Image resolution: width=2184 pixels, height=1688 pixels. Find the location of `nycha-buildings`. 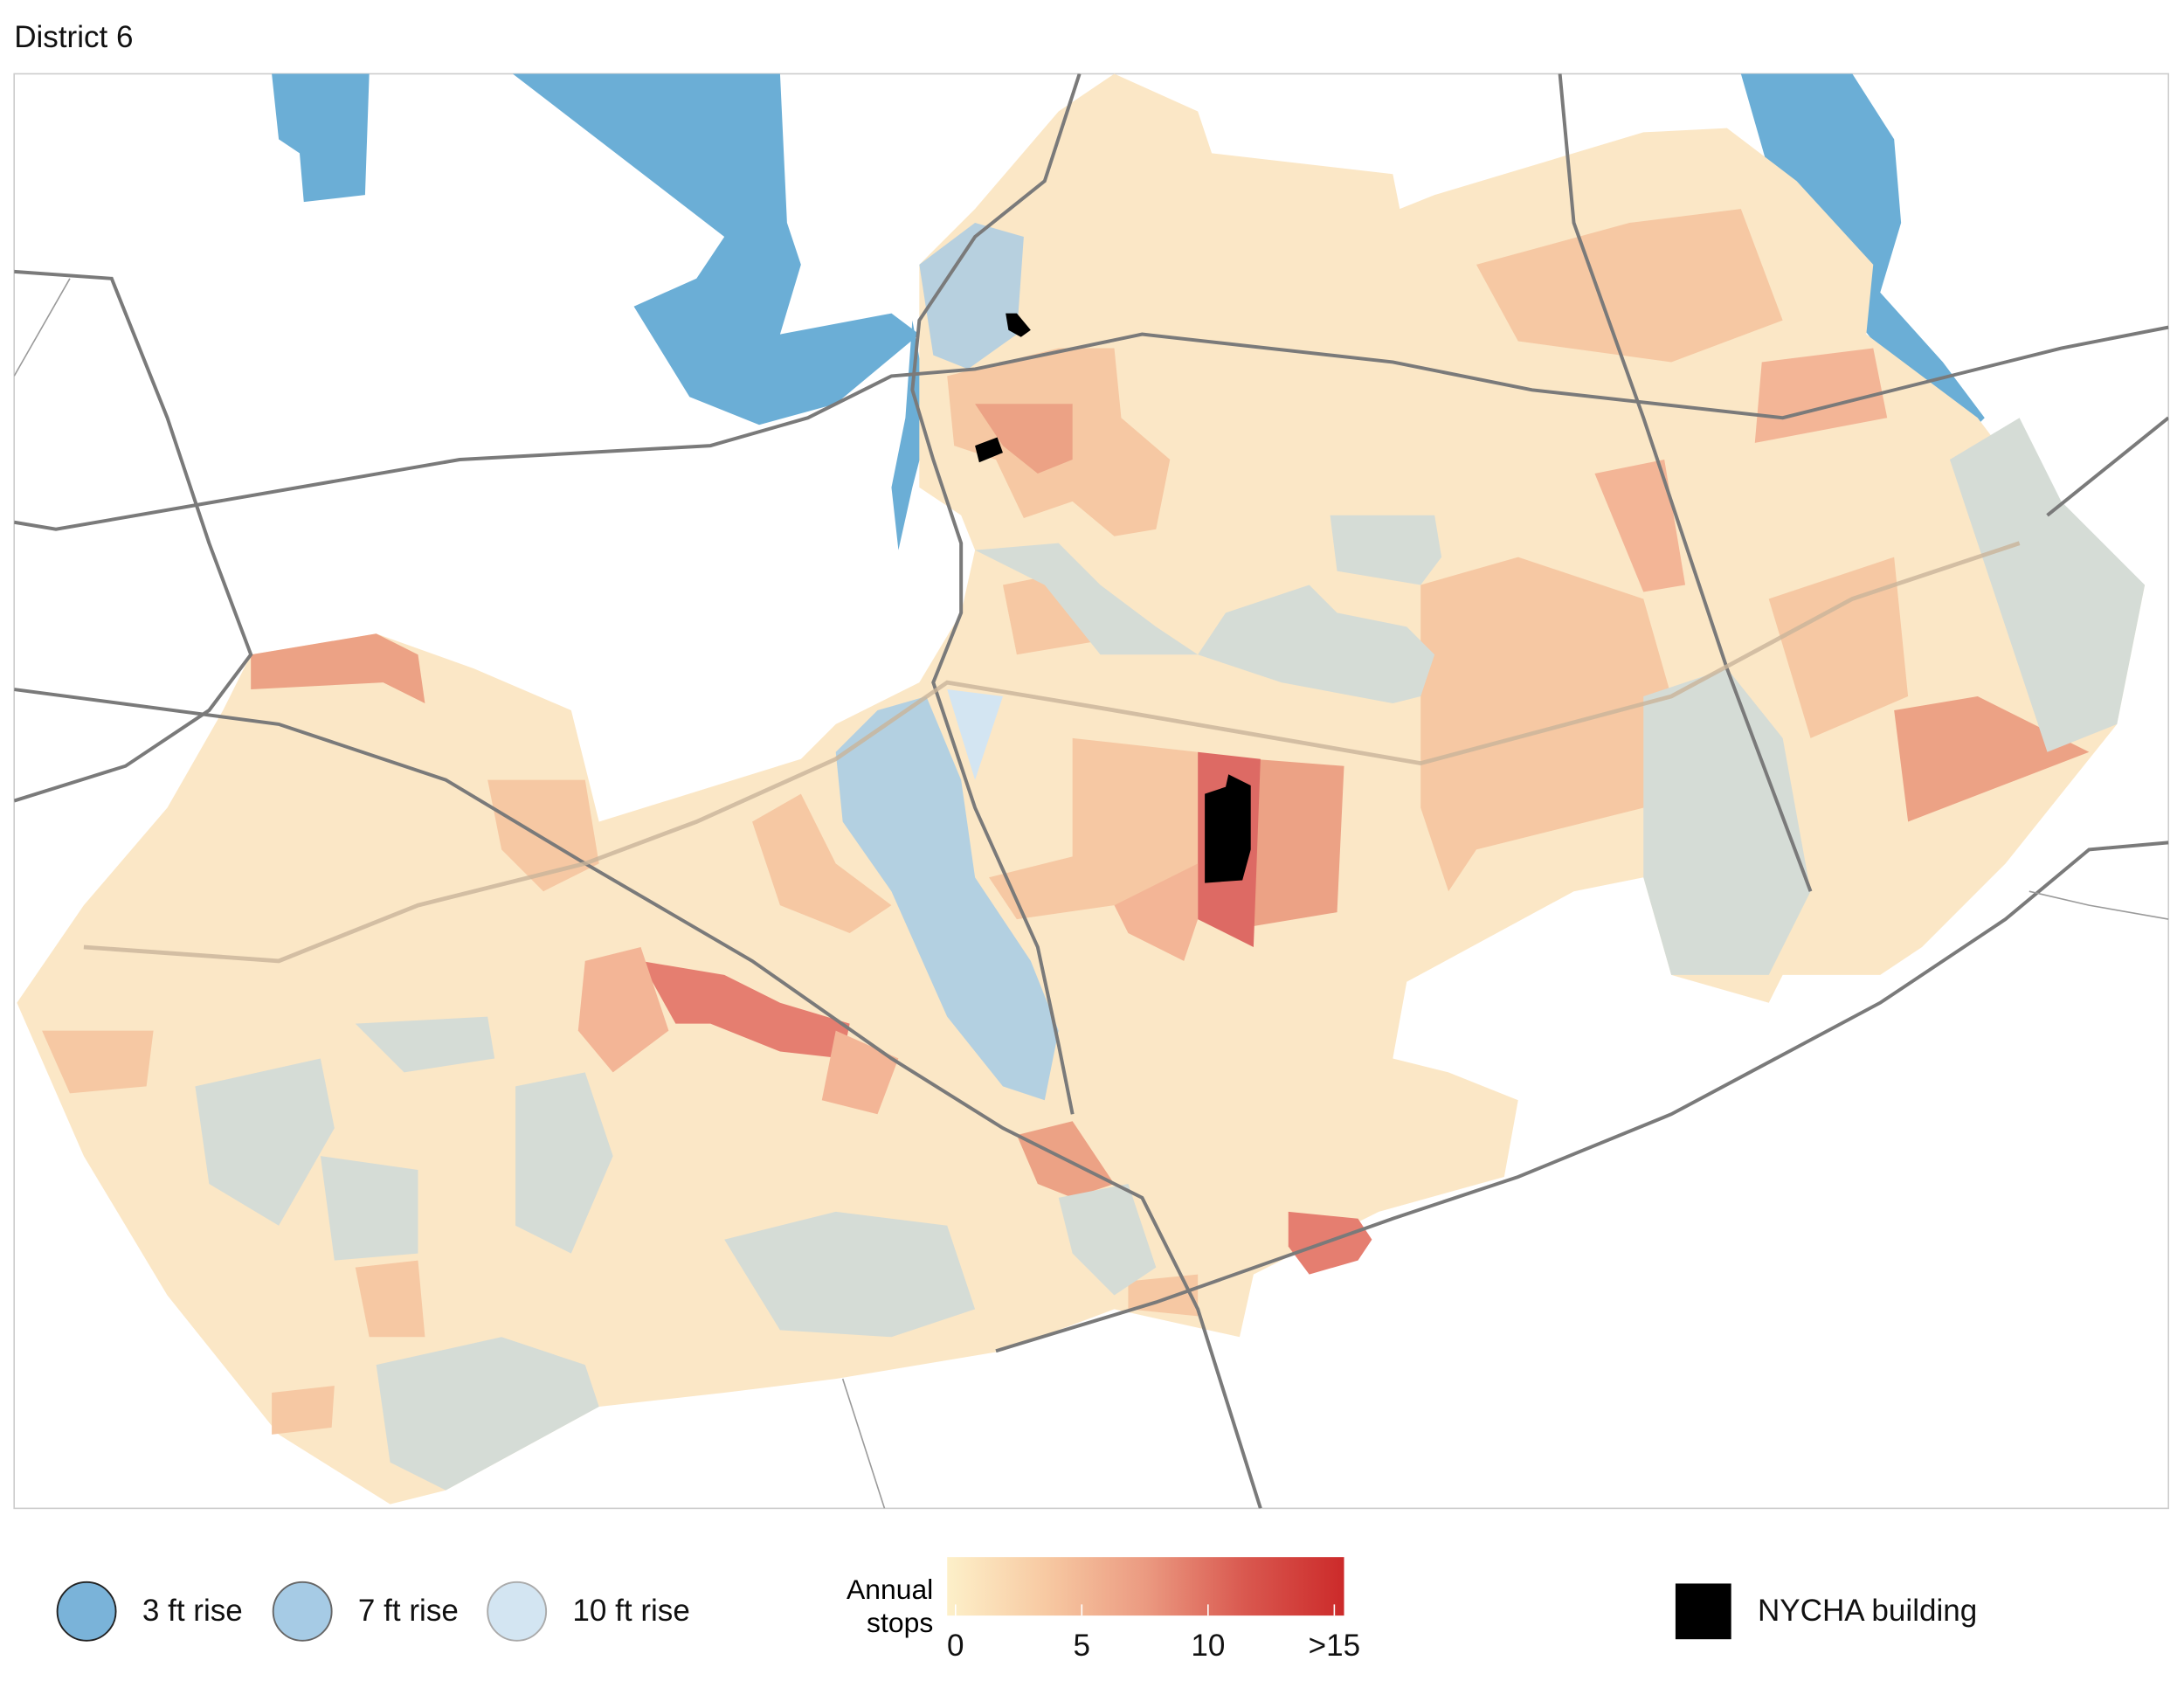

nycha-buildings is located at coordinates (1113, 598).